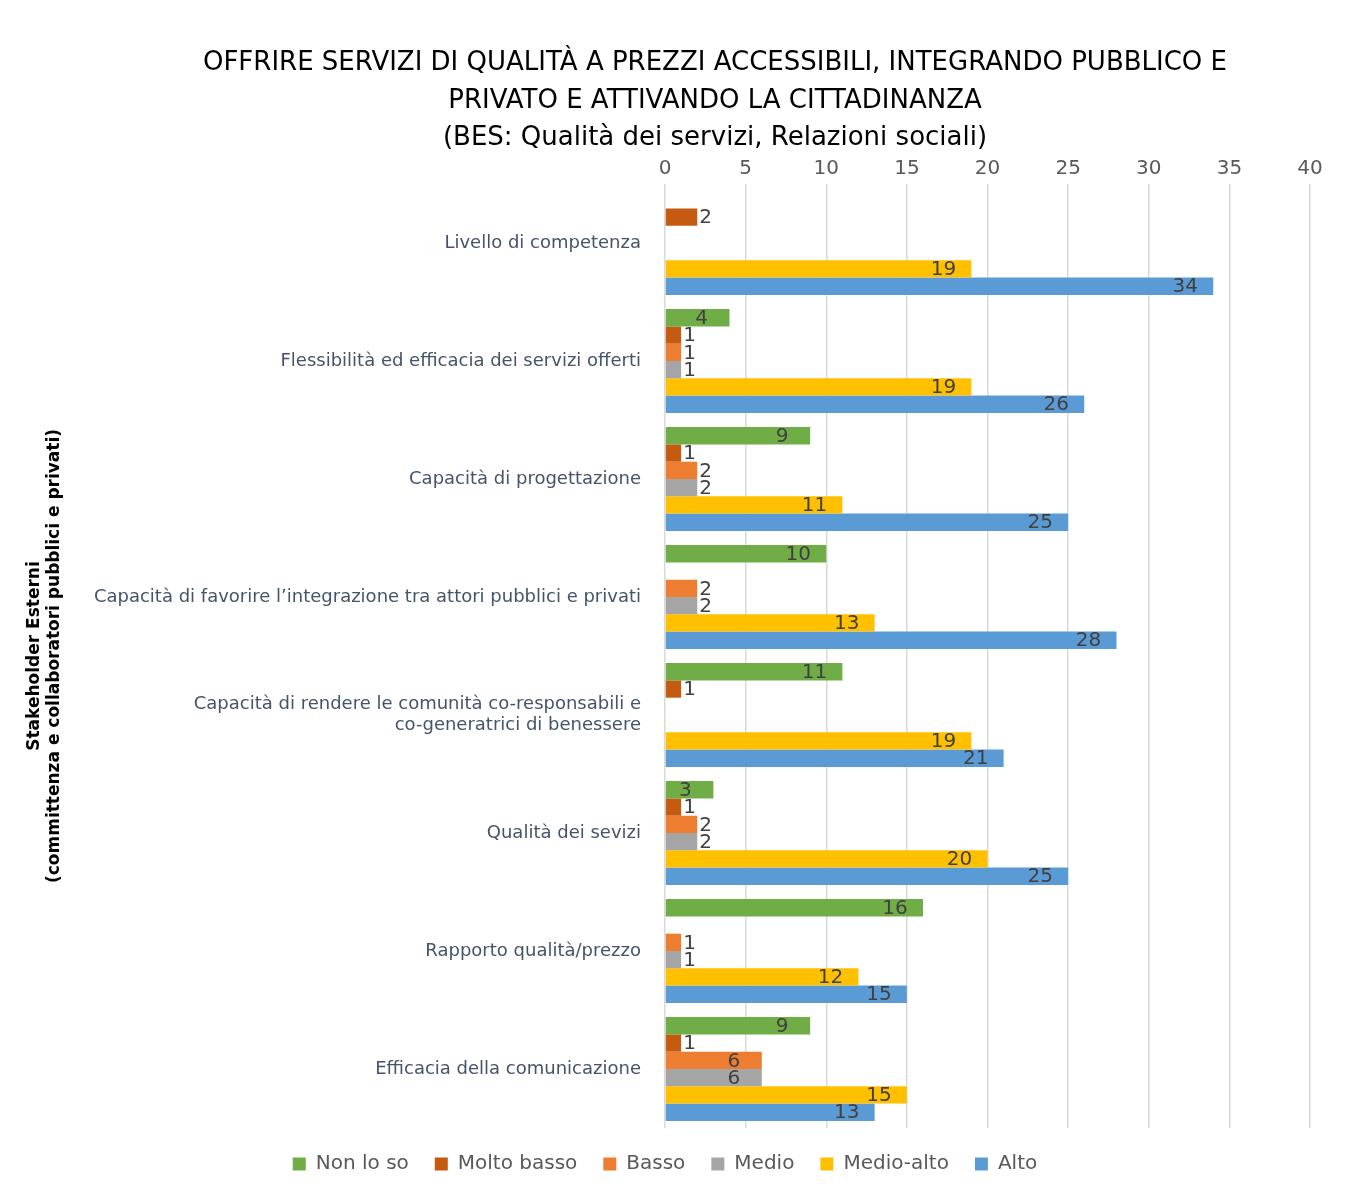 The height and width of the screenshot is (1198, 1359). Describe the element at coordinates (417, 713) in the screenshot. I see `y-tick-label: Capacità di rendere le comunità co-responsabili e co-generatrici di benessere` at that location.